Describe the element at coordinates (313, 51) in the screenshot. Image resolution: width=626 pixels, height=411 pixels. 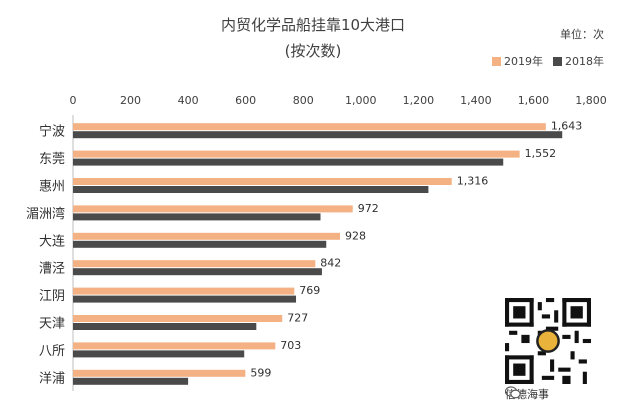
I see `chart-subtitle: (按次数)` at that location.